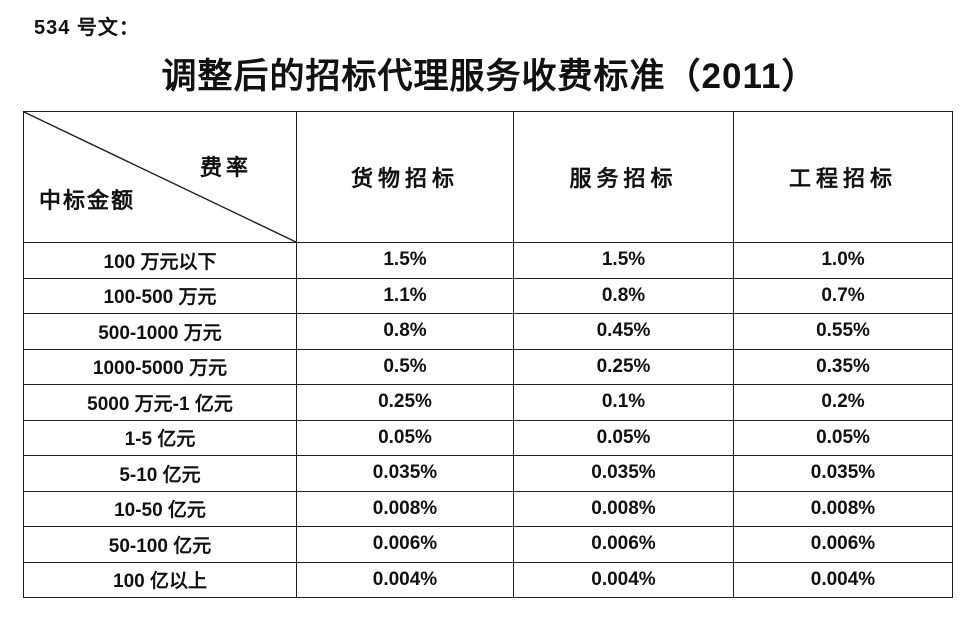 The width and height of the screenshot is (979, 629). What do you see at coordinates (623, 366) in the screenshot?
I see `fee-cell-service: 0.25%` at bounding box center [623, 366].